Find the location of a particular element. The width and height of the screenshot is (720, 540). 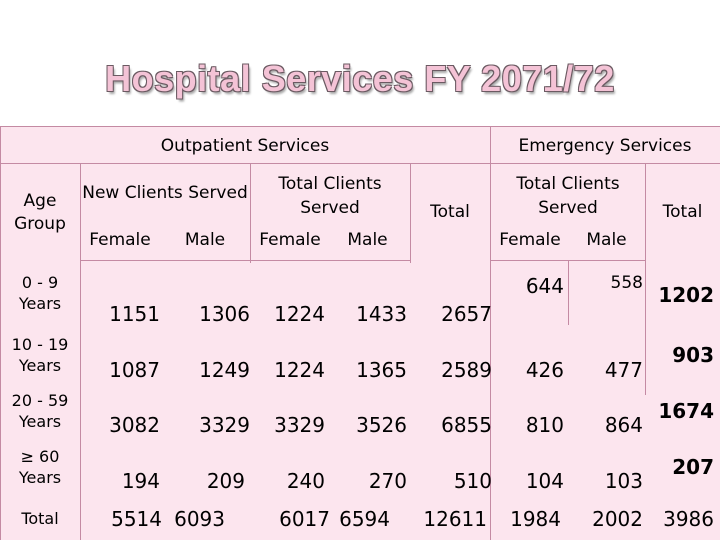

cell-3-em-male: 103 is located at coordinates (623, 481).